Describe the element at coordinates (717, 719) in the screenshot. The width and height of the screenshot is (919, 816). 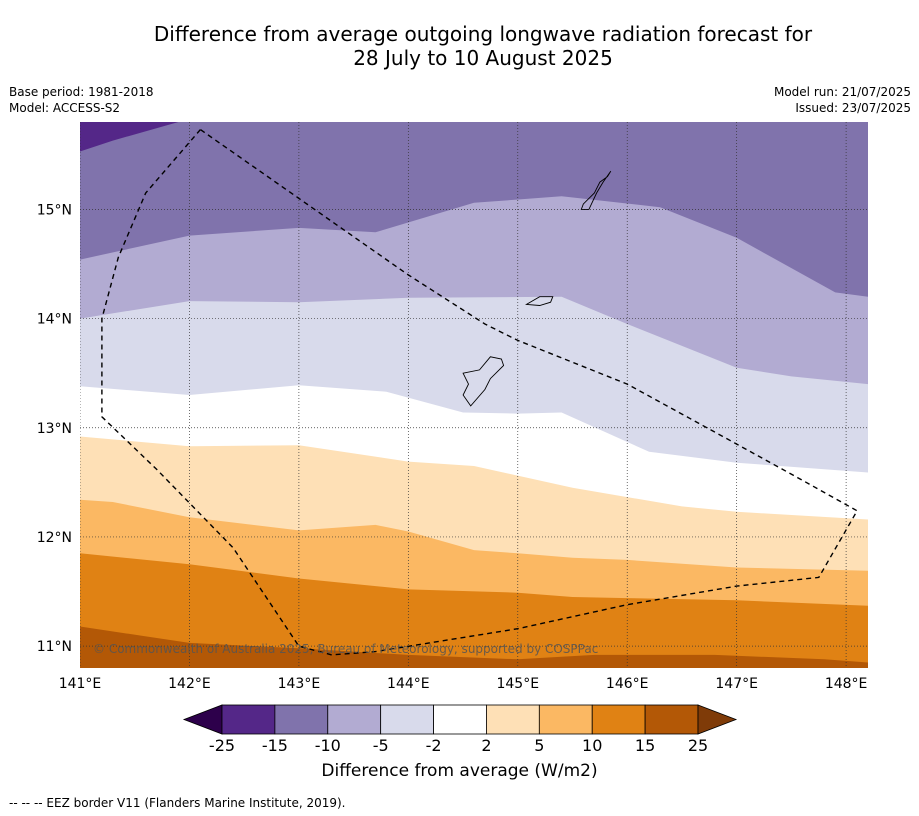
I see `colorbar-high-extend` at that location.